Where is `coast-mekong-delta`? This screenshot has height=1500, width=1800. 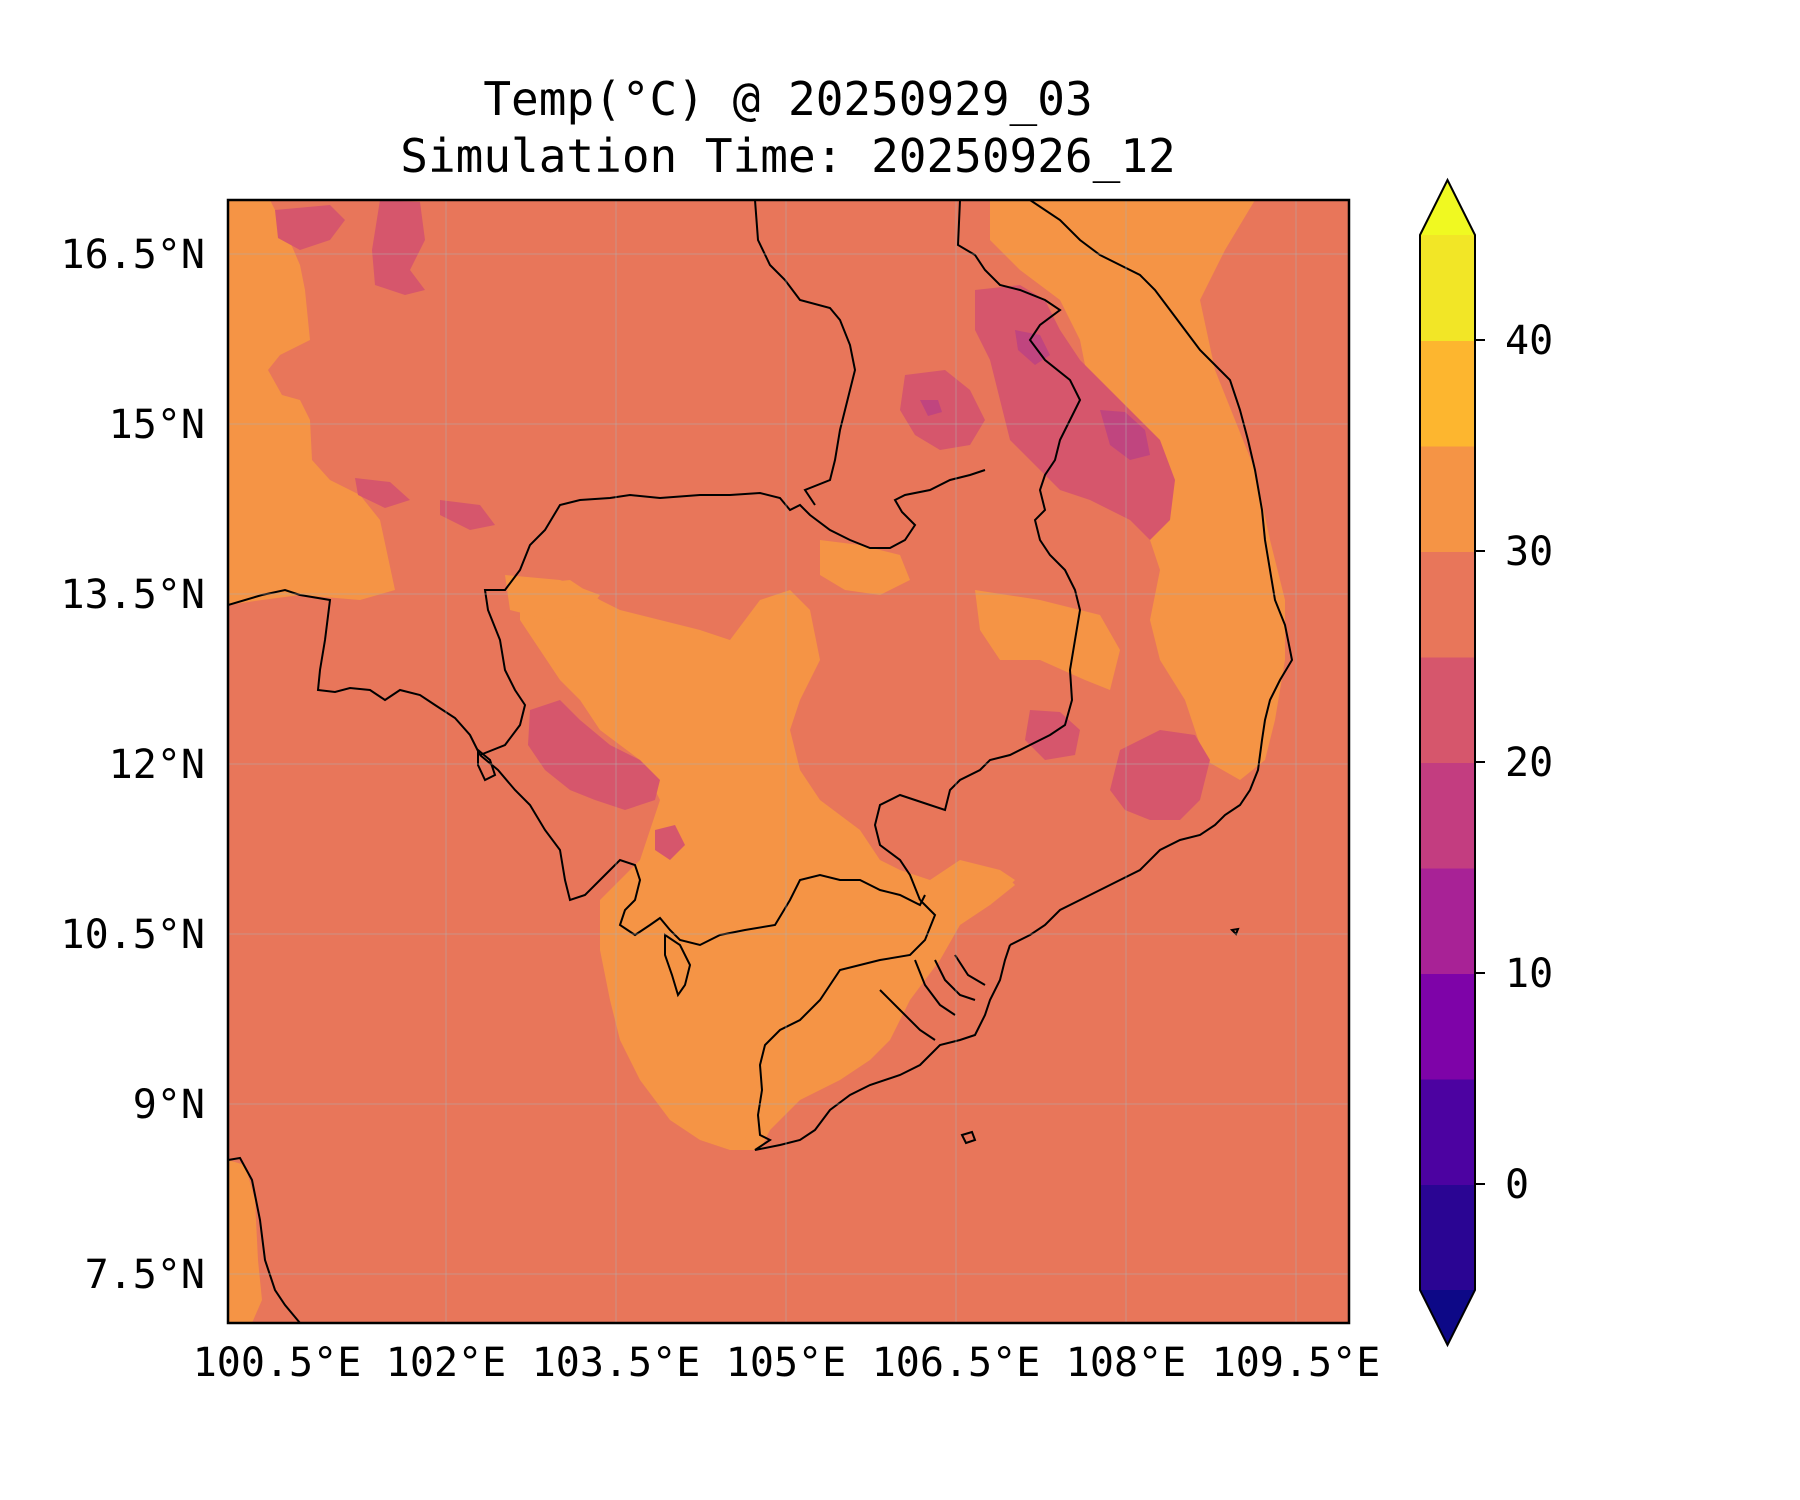
coast-mekong-delta is located at coordinates (882, 1025).